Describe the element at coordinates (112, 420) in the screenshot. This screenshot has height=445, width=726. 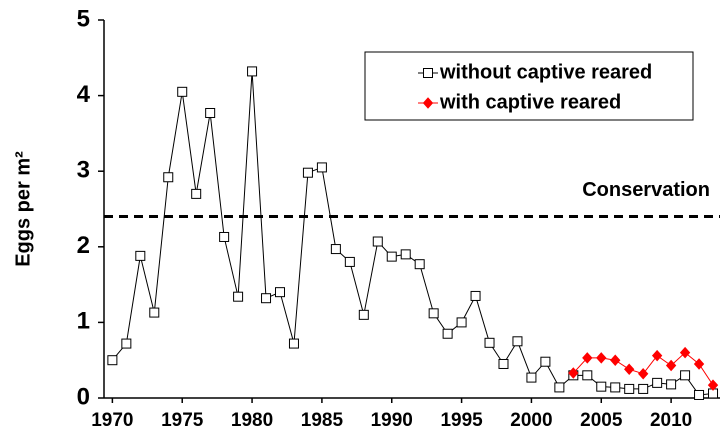
I see `x-tick-label: 1970` at that location.